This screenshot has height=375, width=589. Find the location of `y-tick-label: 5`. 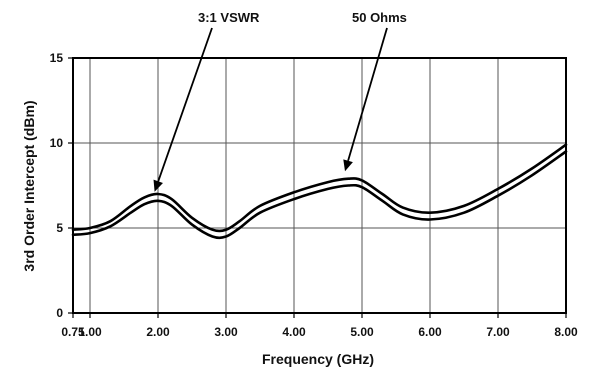

y-tick-label: 5 is located at coordinates (59, 228).